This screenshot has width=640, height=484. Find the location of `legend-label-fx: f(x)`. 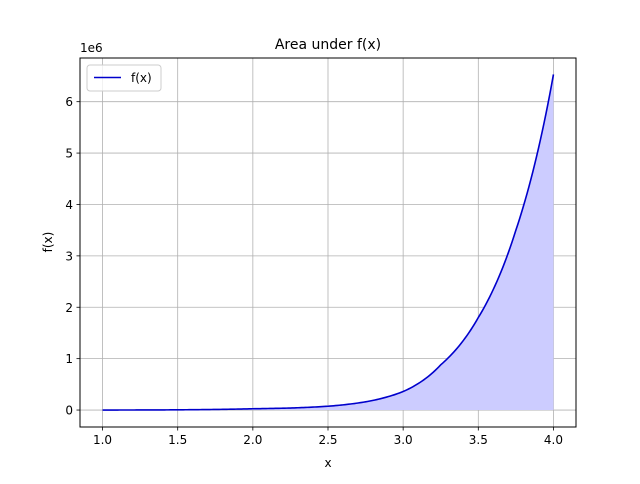

legend-label-fx: f(x) is located at coordinates (141, 78).